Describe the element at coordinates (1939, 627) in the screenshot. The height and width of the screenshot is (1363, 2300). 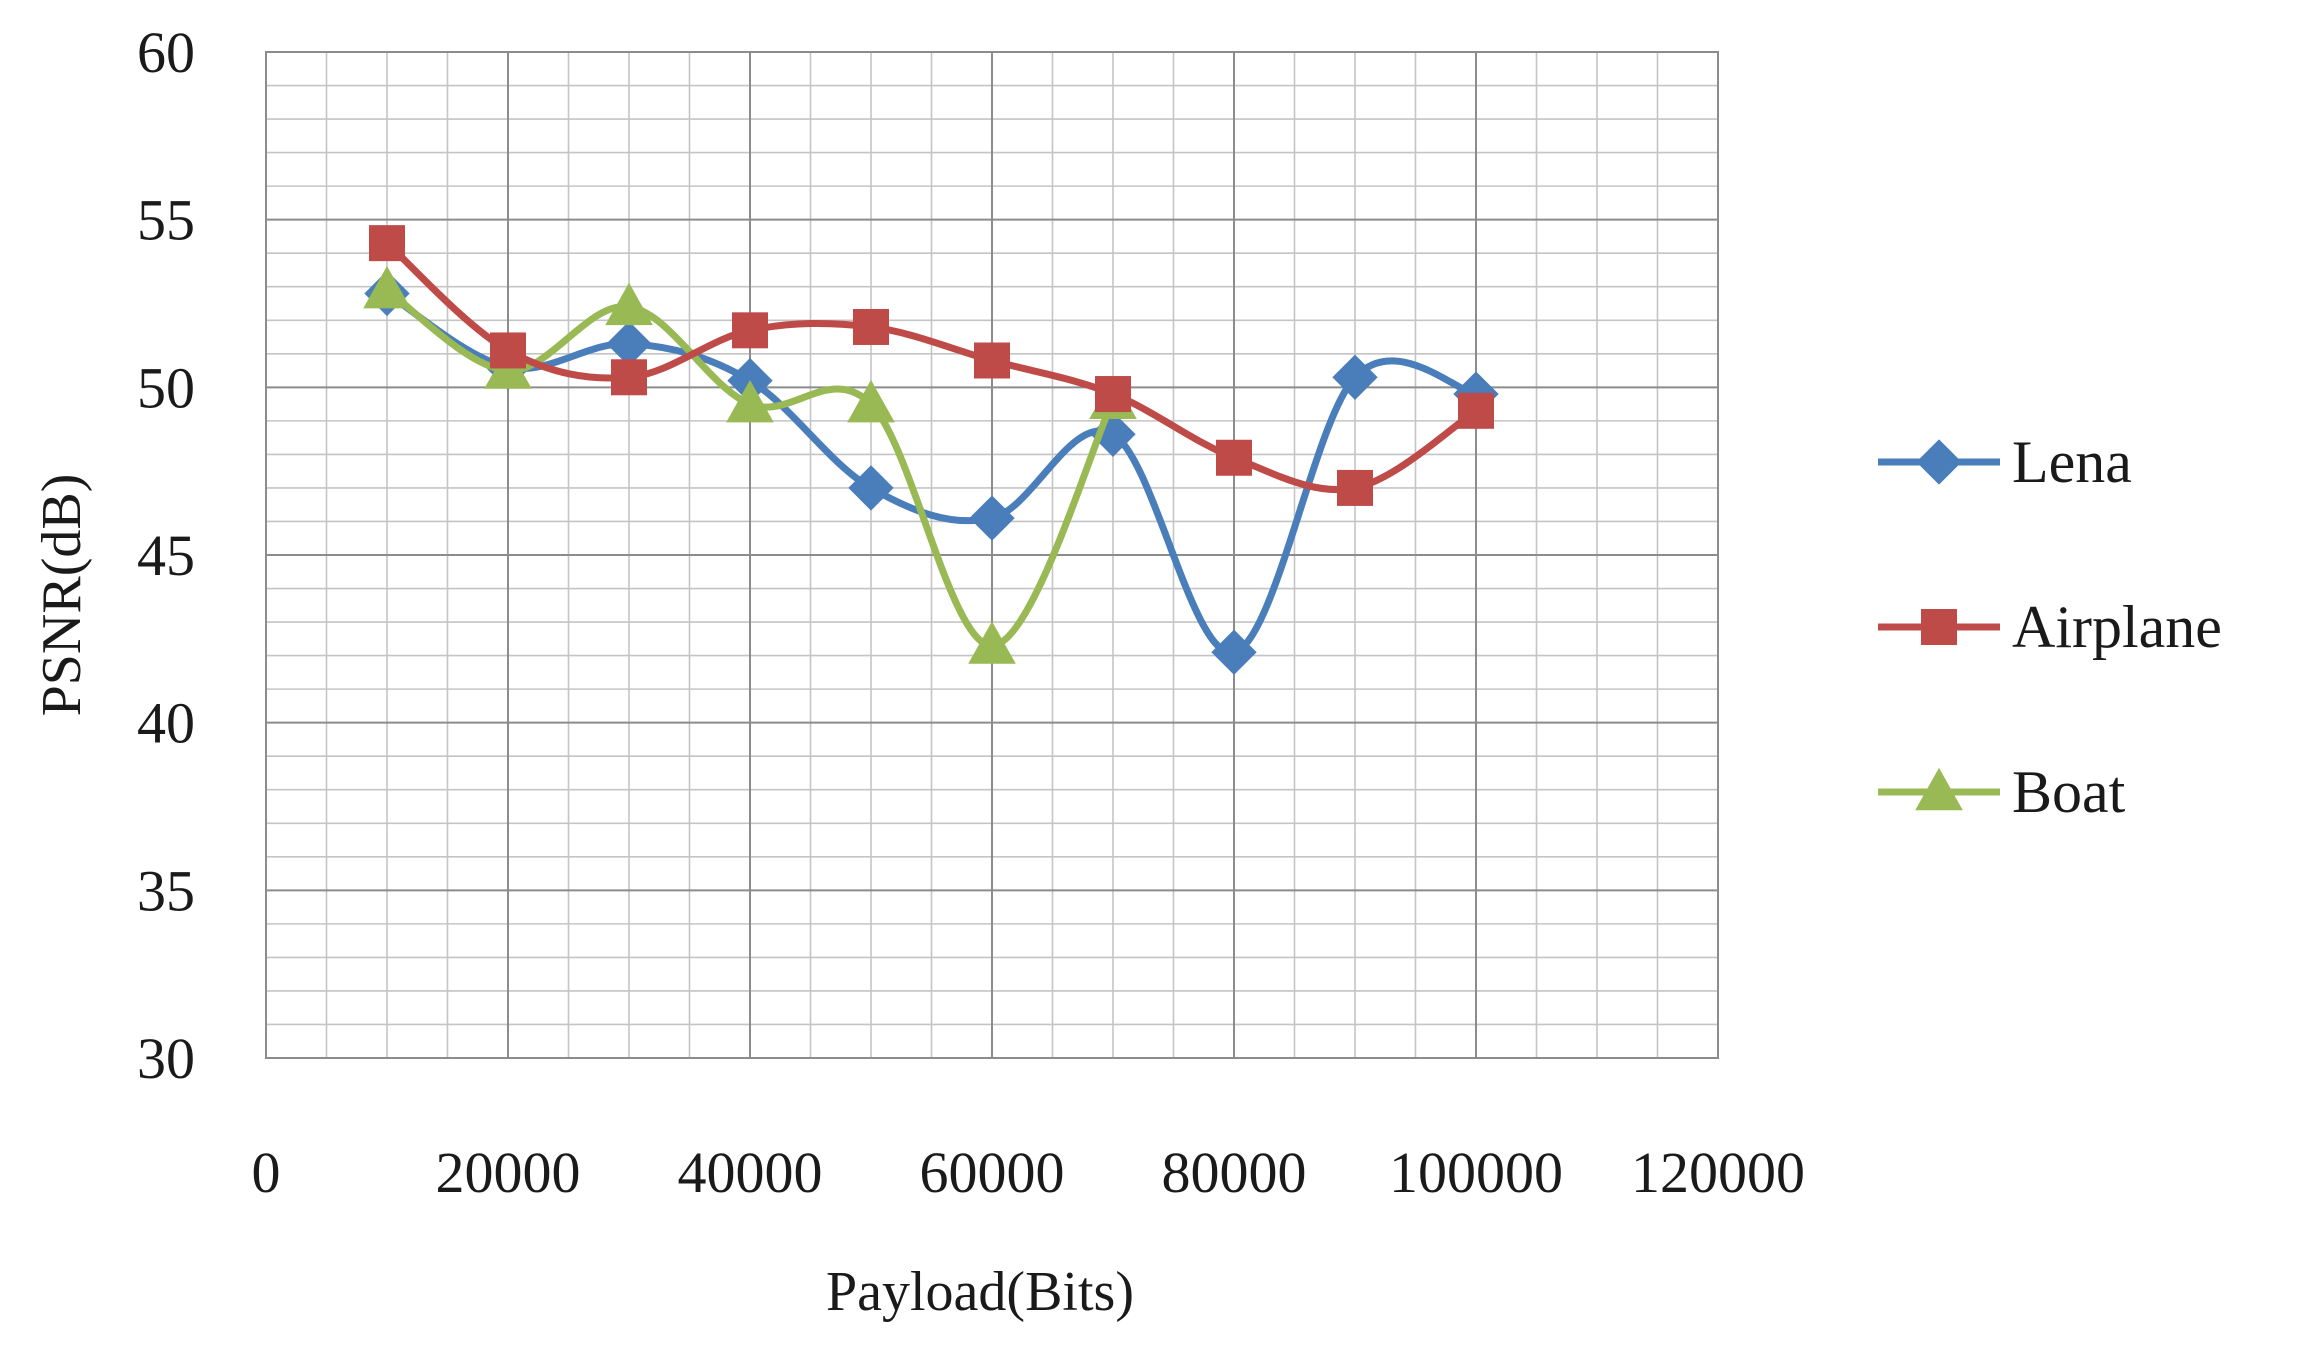
I see `legend-marker-airplane` at that location.